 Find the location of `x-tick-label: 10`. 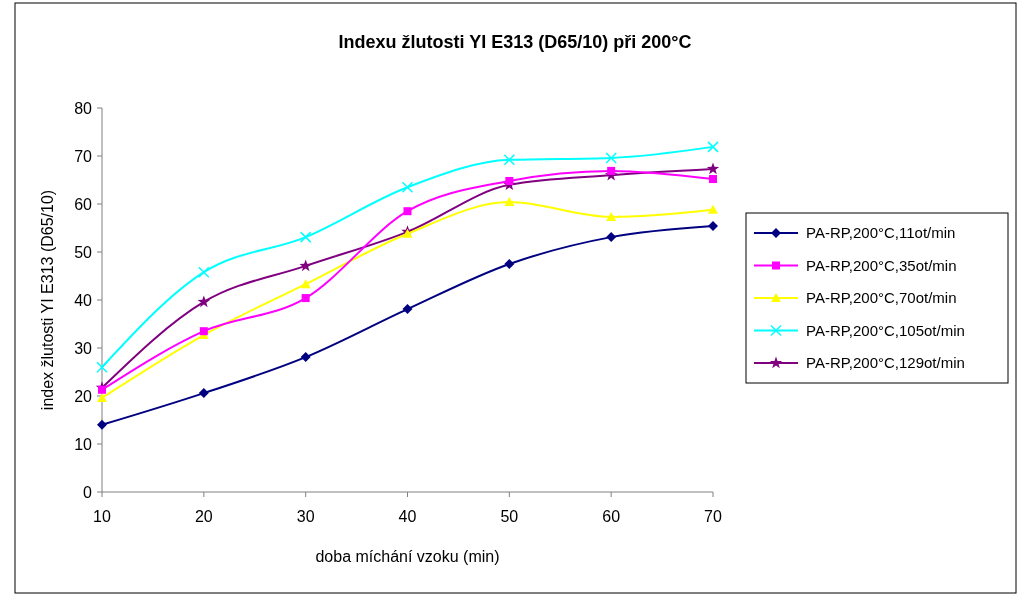

x-tick-label: 10 is located at coordinates (102, 516).